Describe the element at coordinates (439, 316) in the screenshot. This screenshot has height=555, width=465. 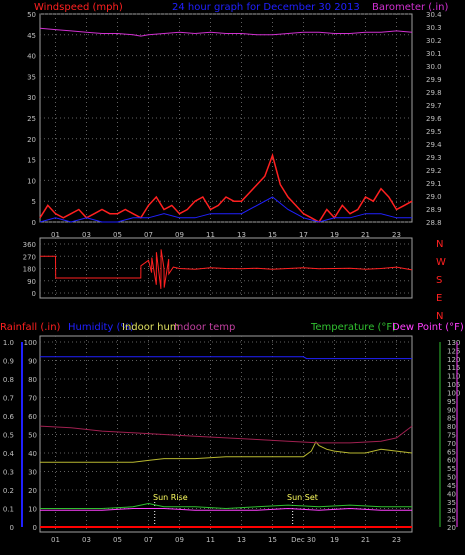
I see `direction-label-n-bottom: N` at that location.